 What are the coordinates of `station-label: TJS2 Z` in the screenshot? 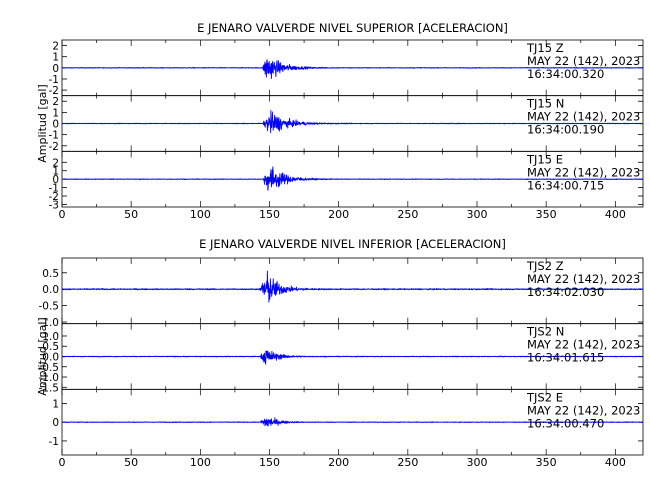 It's located at (545, 266).